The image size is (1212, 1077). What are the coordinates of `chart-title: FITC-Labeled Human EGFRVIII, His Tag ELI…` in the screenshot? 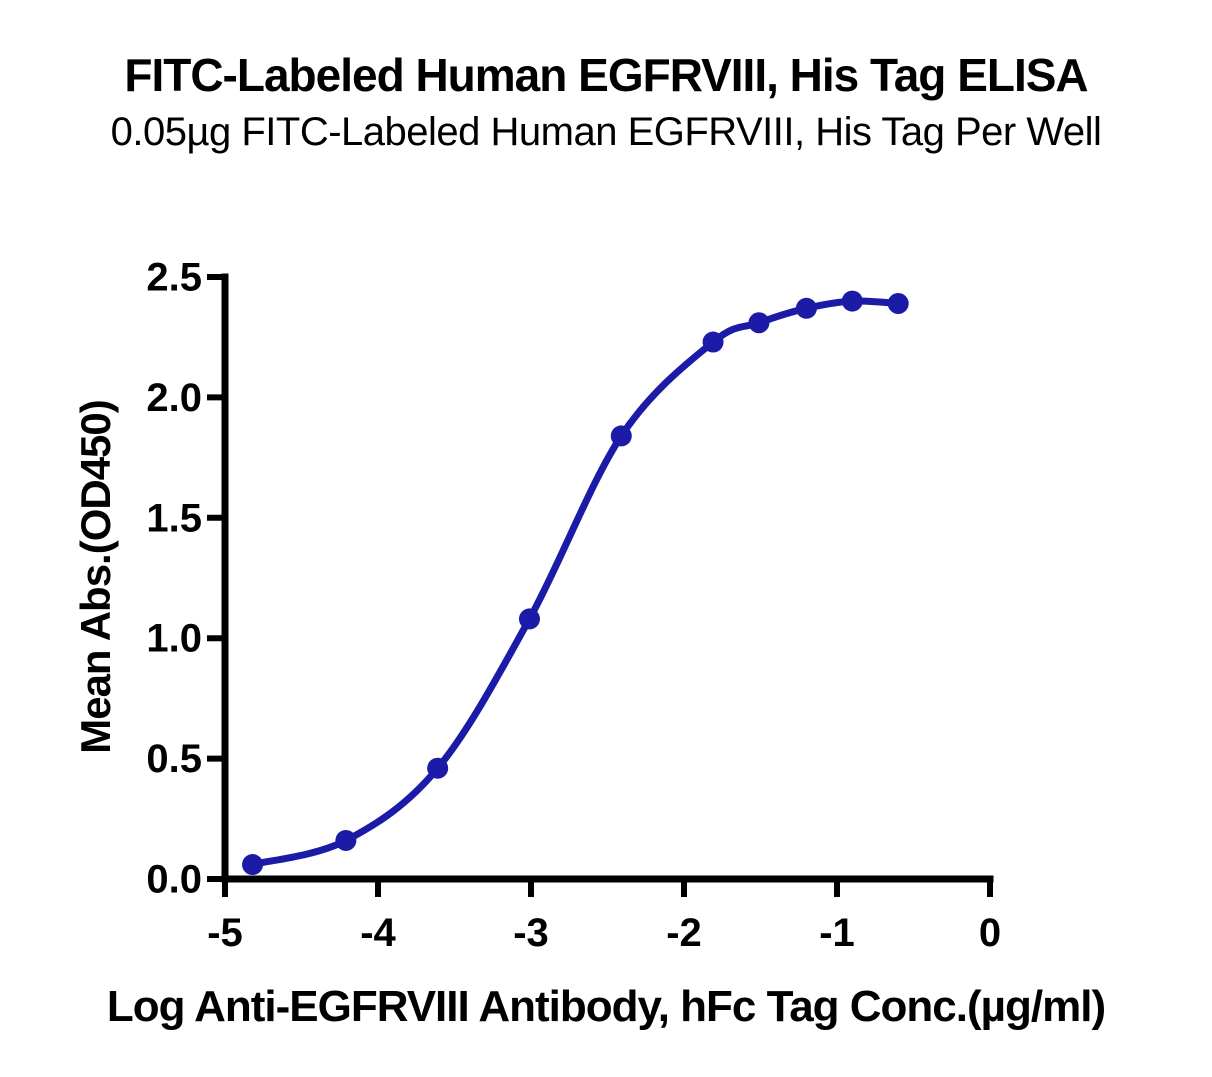 It's located at (606, 75).